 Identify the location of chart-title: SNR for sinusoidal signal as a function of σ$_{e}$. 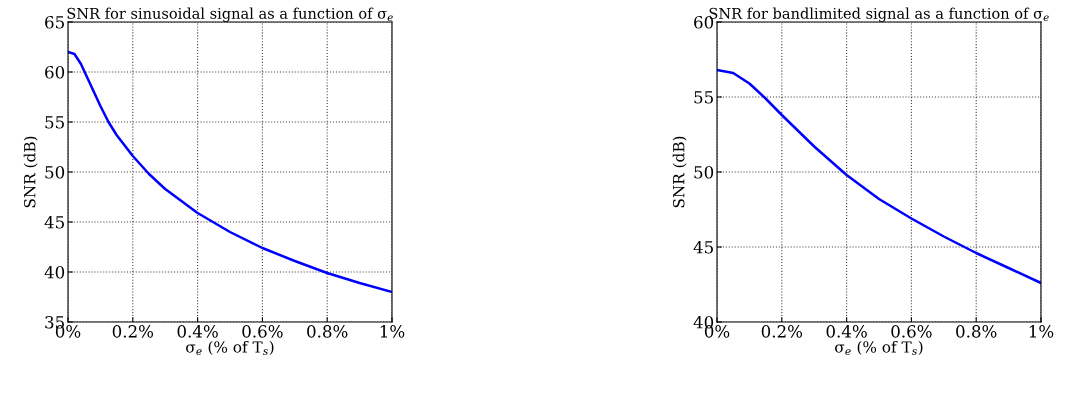
(230, 14).